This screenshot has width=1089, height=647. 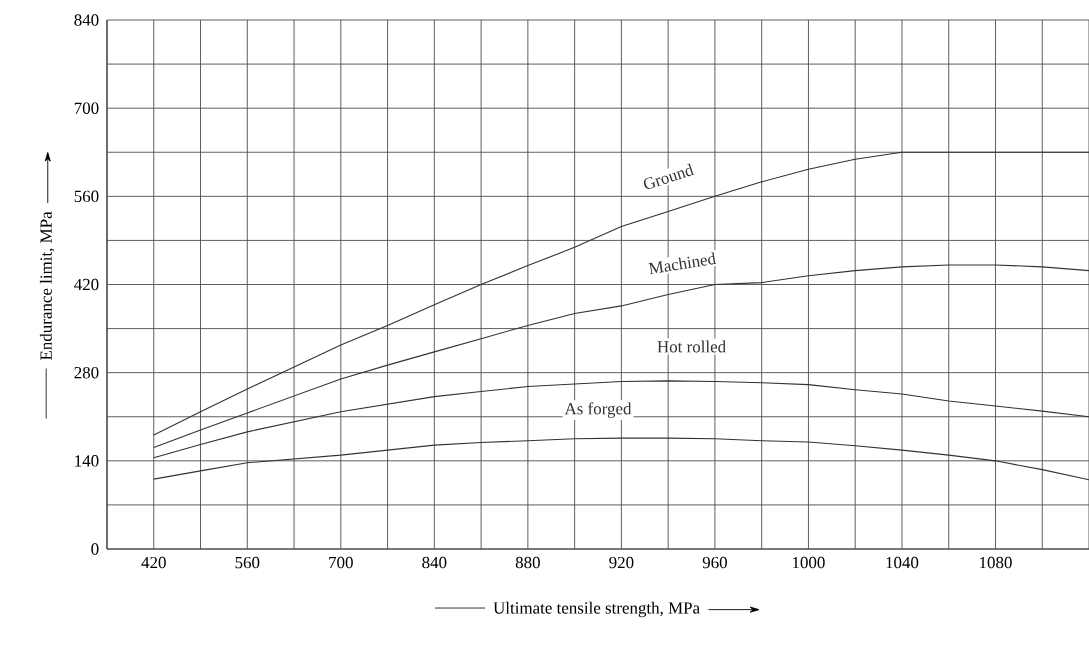 What do you see at coordinates (714, 562) in the screenshot?
I see `x-tick-label: 960` at bounding box center [714, 562].